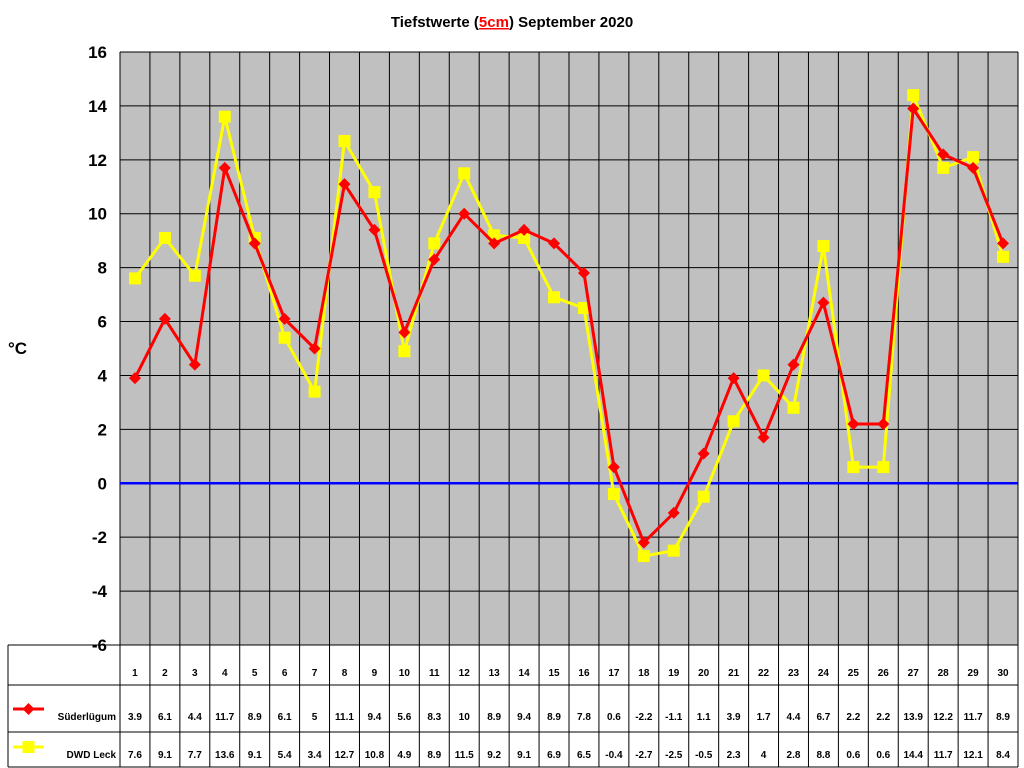 The height and width of the screenshot is (768, 1024). I want to click on table-cell: 4, so click(764, 755).